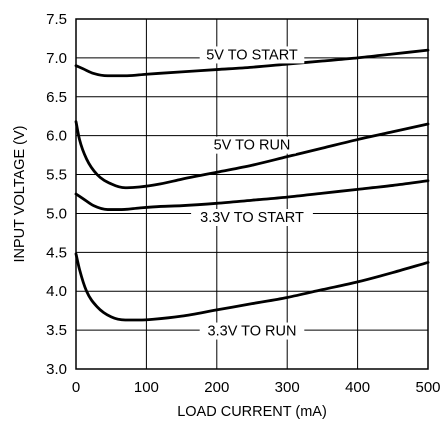 Image resolution: width=443 pixels, height=426 pixels. What do you see at coordinates (56, 213) in the screenshot?
I see `y-tick-label: 5.0` at bounding box center [56, 213].